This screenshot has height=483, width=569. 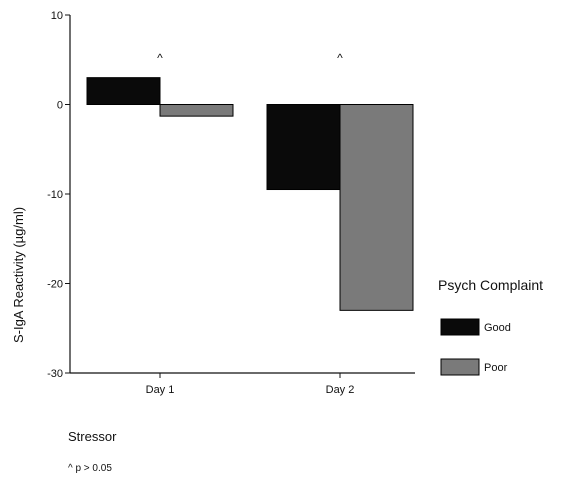 What do you see at coordinates (92, 436) in the screenshot?
I see `x-axis-title: Stressor` at bounding box center [92, 436].